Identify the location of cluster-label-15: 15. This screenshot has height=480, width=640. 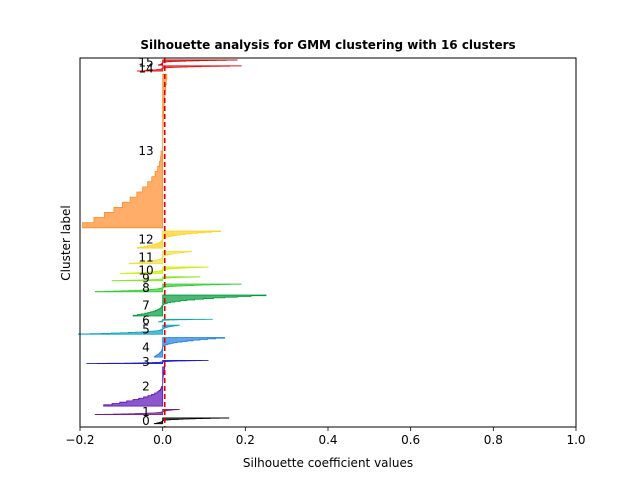
(145, 63).